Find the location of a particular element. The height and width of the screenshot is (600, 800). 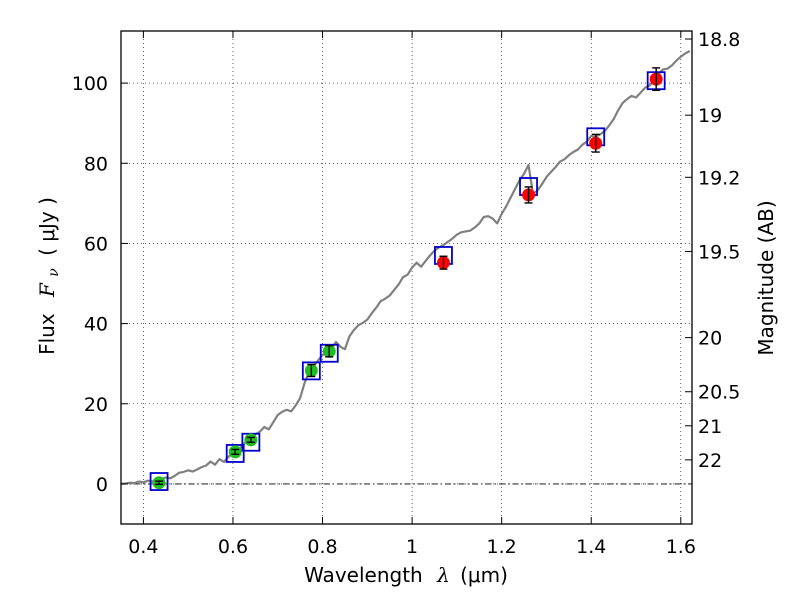

magnitude-tick-labels: 18.8 19 19.2 19.5 20 20.5 21 22 is located at coordinates (719, 250).